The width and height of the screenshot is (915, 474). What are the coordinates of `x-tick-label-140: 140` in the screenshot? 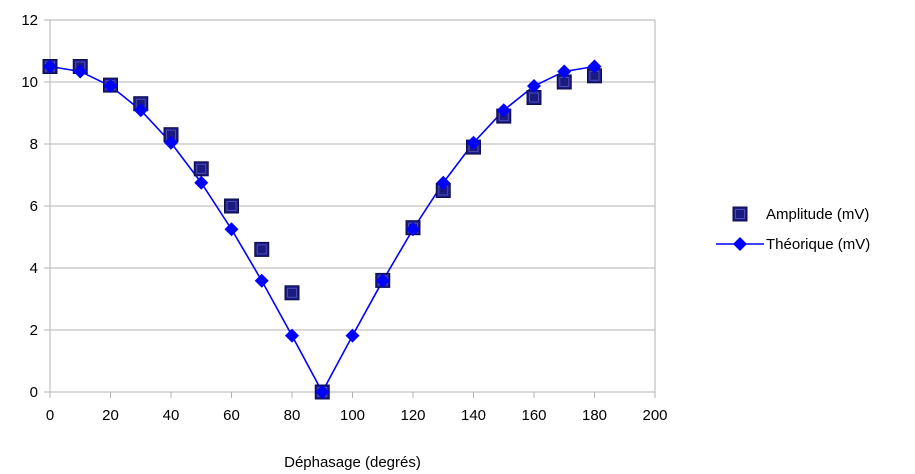 It's located at (473, 415).